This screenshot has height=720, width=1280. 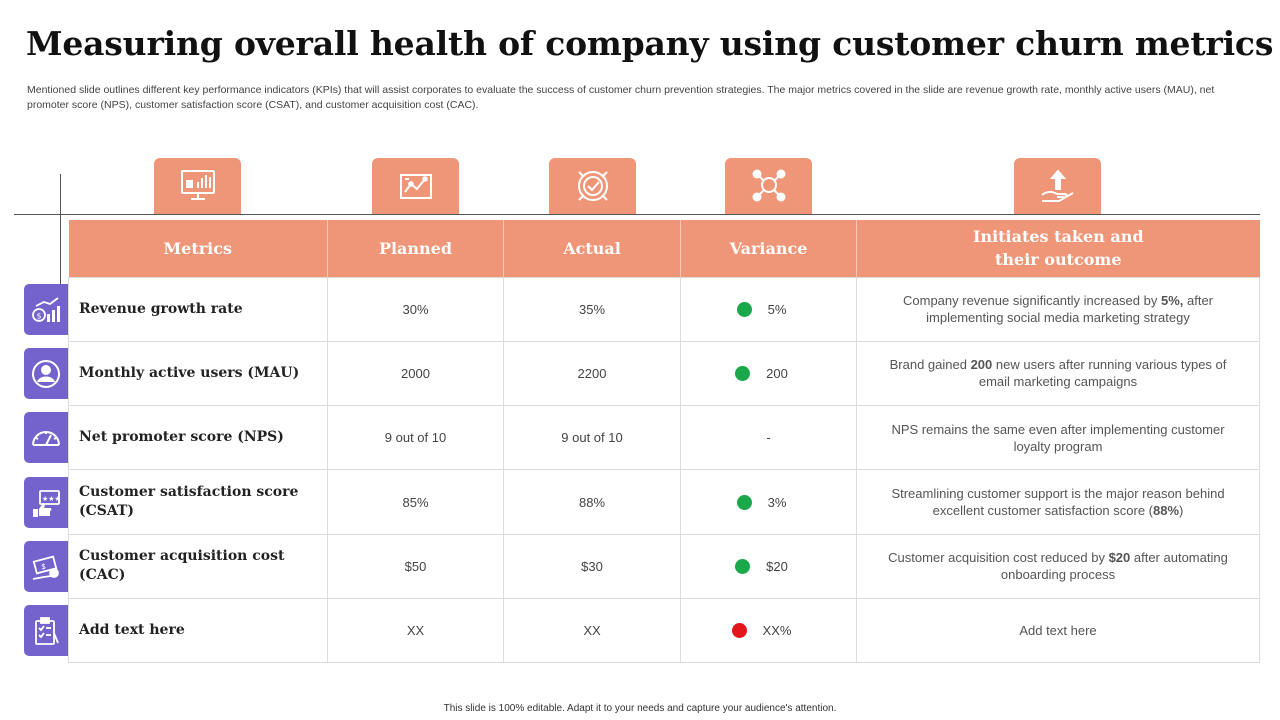 What do you see at coordinates (592, 438) in the screenshot?
I see `actual-value: 9 out of 10` at bounding box center [592, 438].